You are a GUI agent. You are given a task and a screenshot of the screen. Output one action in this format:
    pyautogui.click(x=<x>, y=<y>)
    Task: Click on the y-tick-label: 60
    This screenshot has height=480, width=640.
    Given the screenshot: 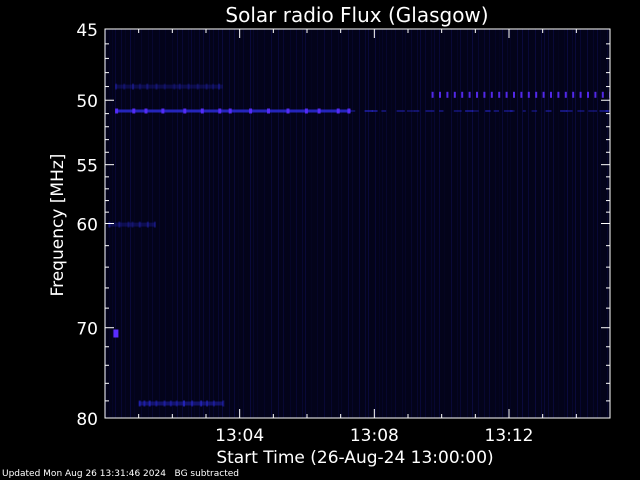 What is the action you would take?
    pyautogui.click(x=87, y=226)
    